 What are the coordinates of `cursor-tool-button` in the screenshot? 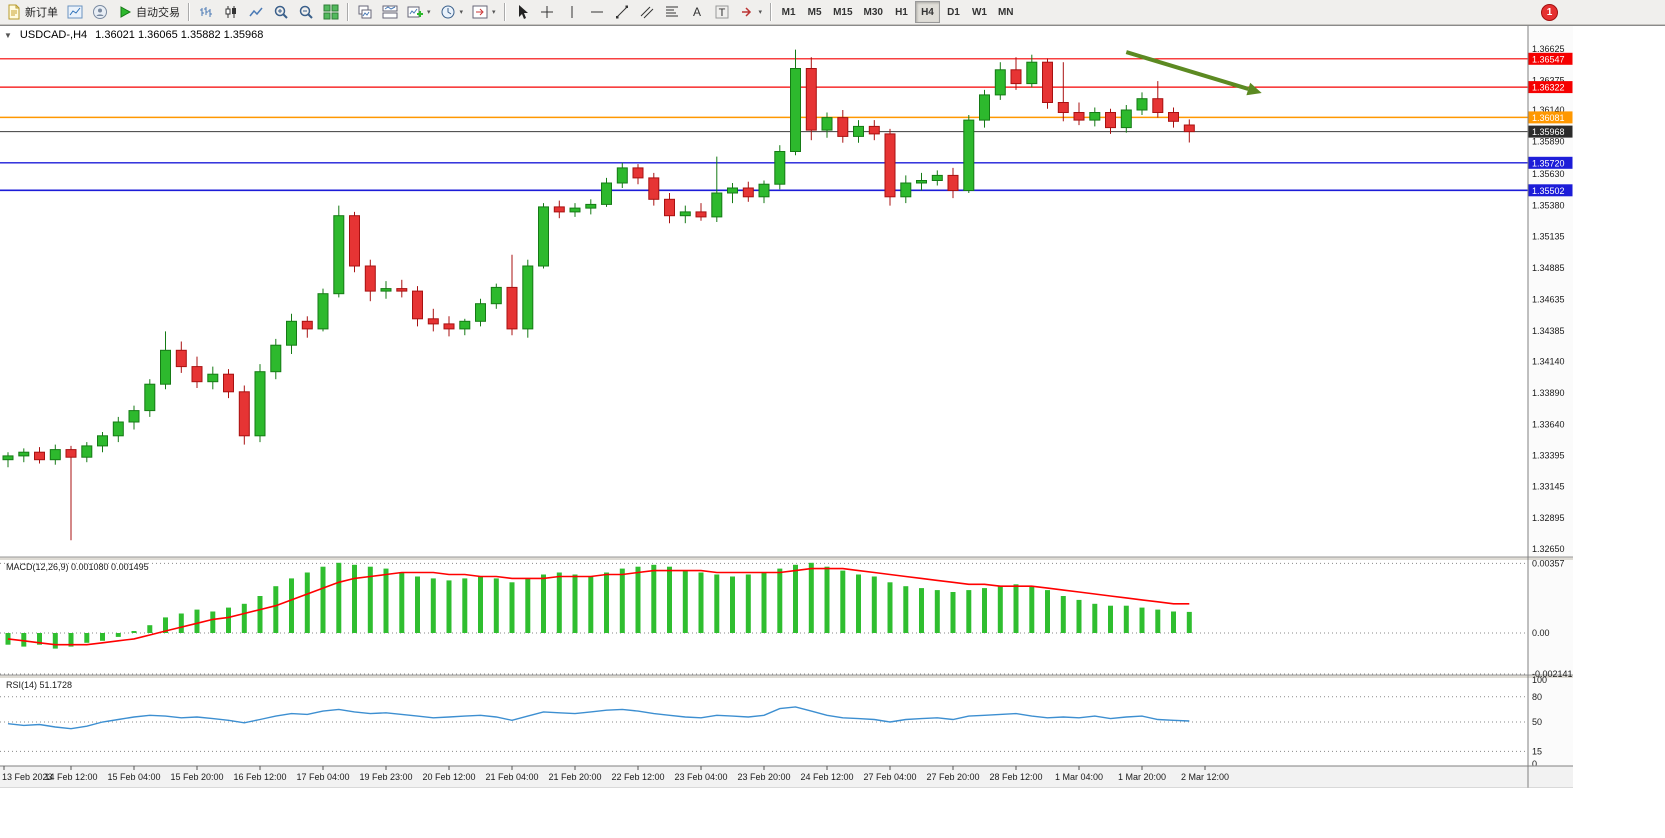 It's located at (522, 12).